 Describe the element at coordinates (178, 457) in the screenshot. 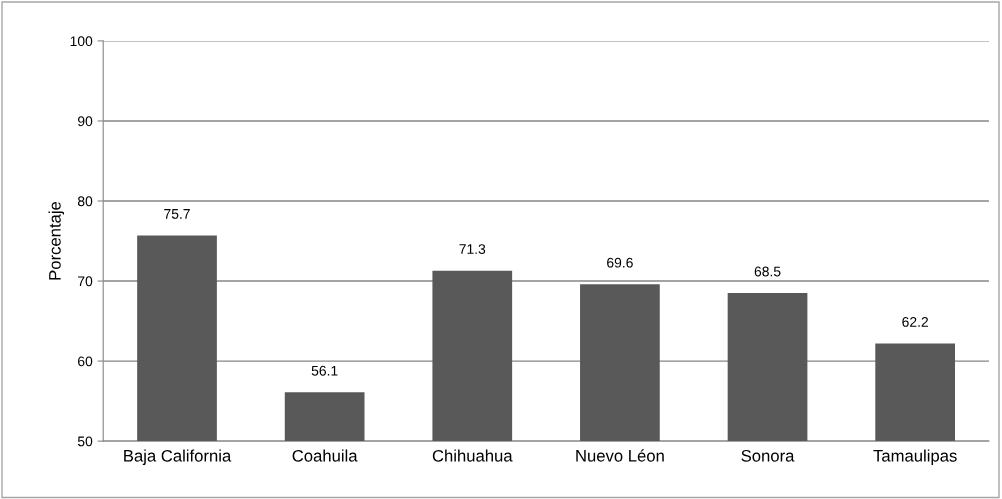

I see `x-tick-label: Baja California` at that location.